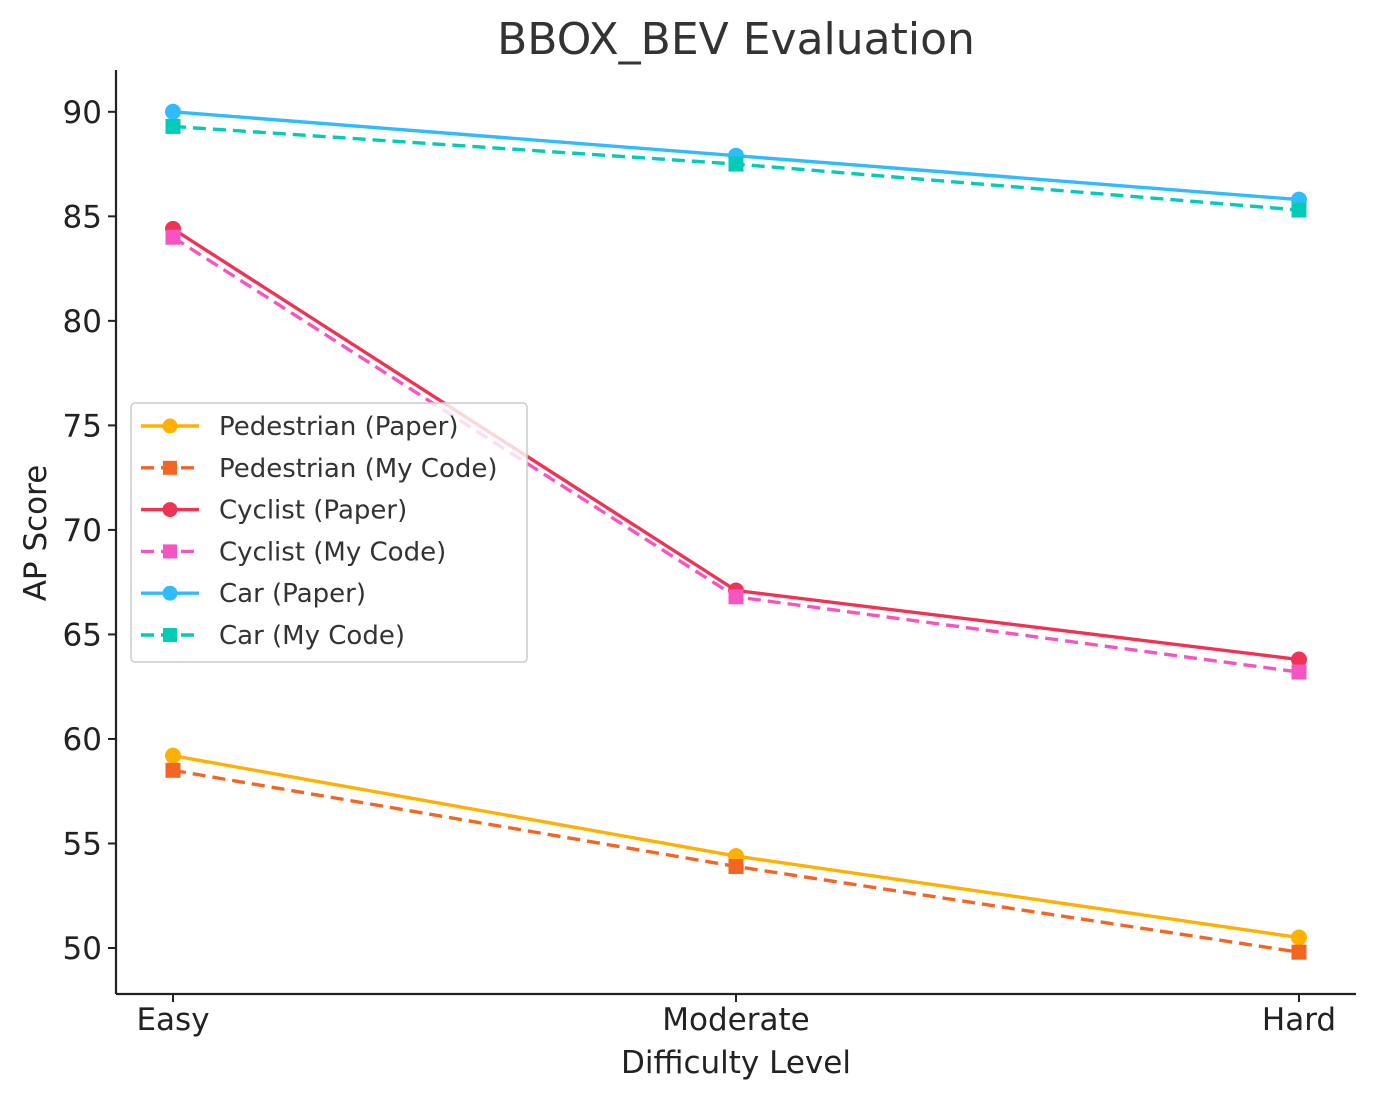 The image size is (1376, 1106). I want to click on y-tick-label: 70, so click(82, 531).